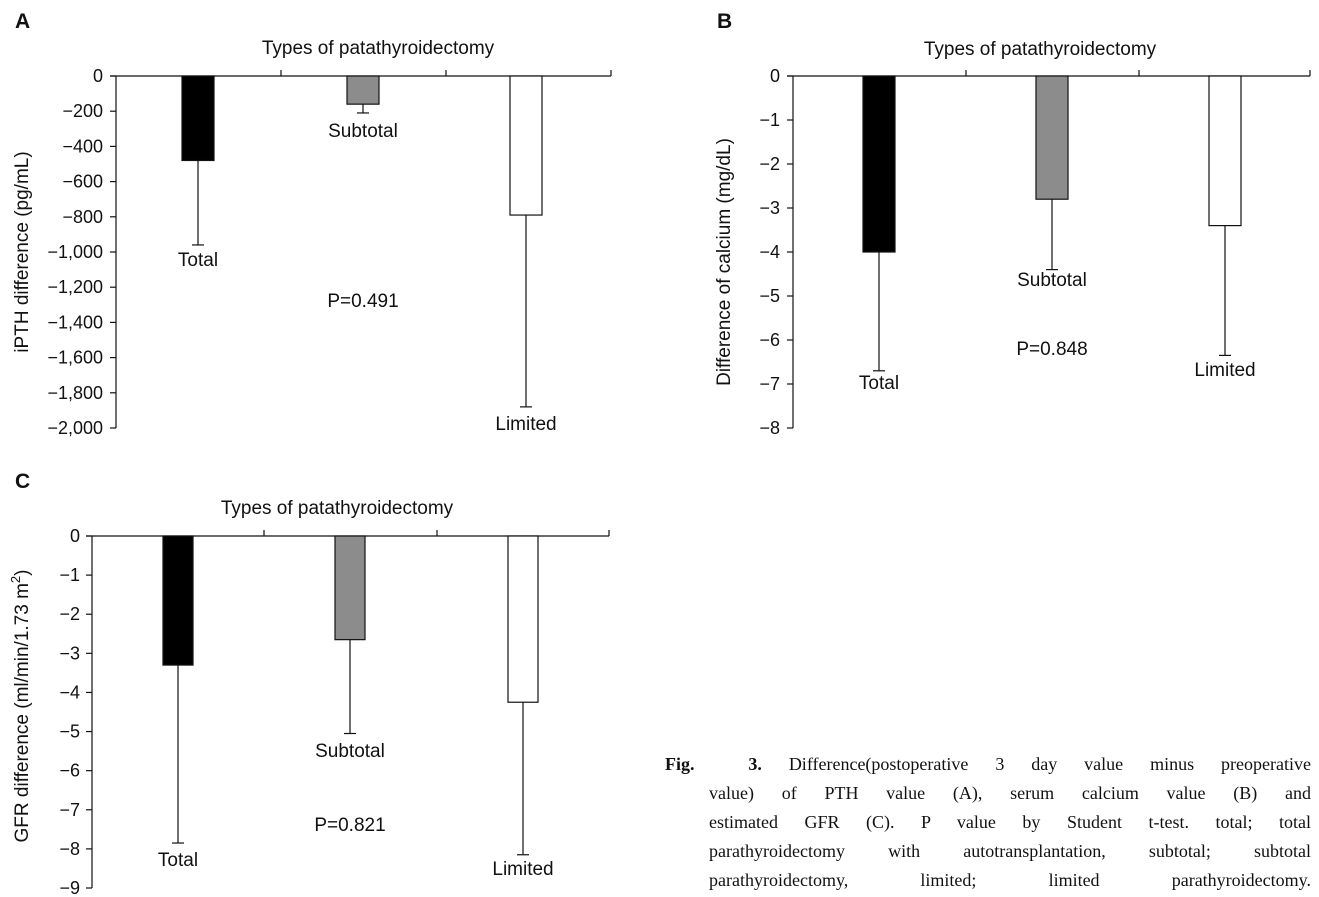 The width and height of the screenshot is (1319, 897). What do you see at coordinates (75, 428) in the screenshot?
I see `y-tick-label: −2,000` at bounding box center [75, 428].